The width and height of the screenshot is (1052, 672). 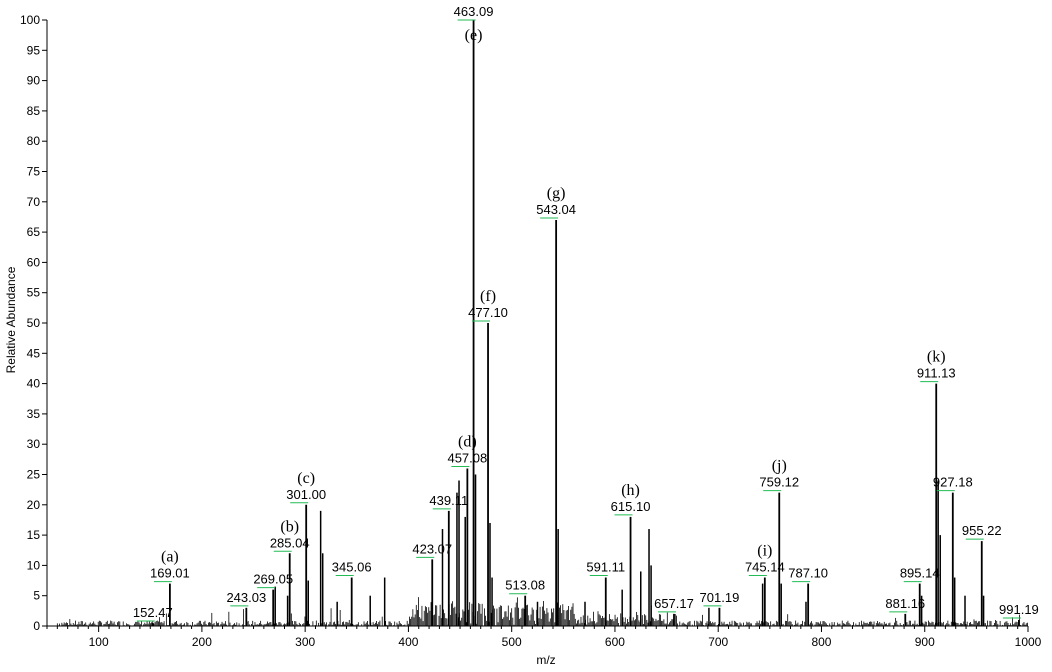 What do you see at coordinates (34, 414) in the screenshot?
I see `y-tick-label: 35` at bounding box center [34, 414].